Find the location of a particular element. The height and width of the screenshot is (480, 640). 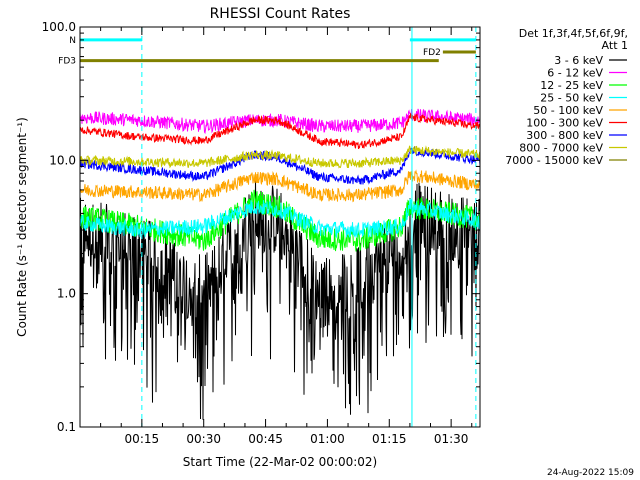

legend-entry-label: 300 - 800 keV is located at coordinates (564, 135).